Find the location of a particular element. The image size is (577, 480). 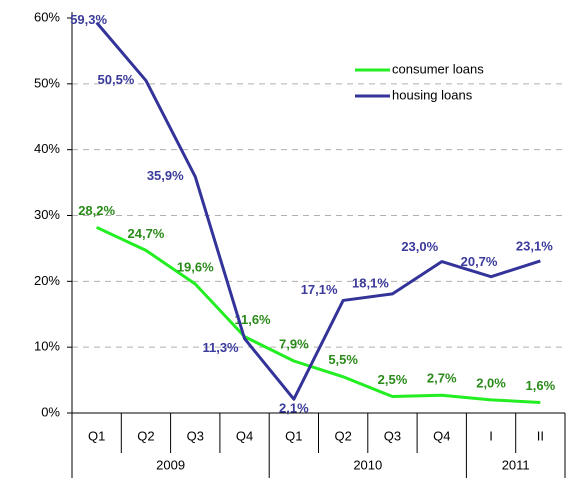

value-label: 1,6% is located at coordinates (541, 385).